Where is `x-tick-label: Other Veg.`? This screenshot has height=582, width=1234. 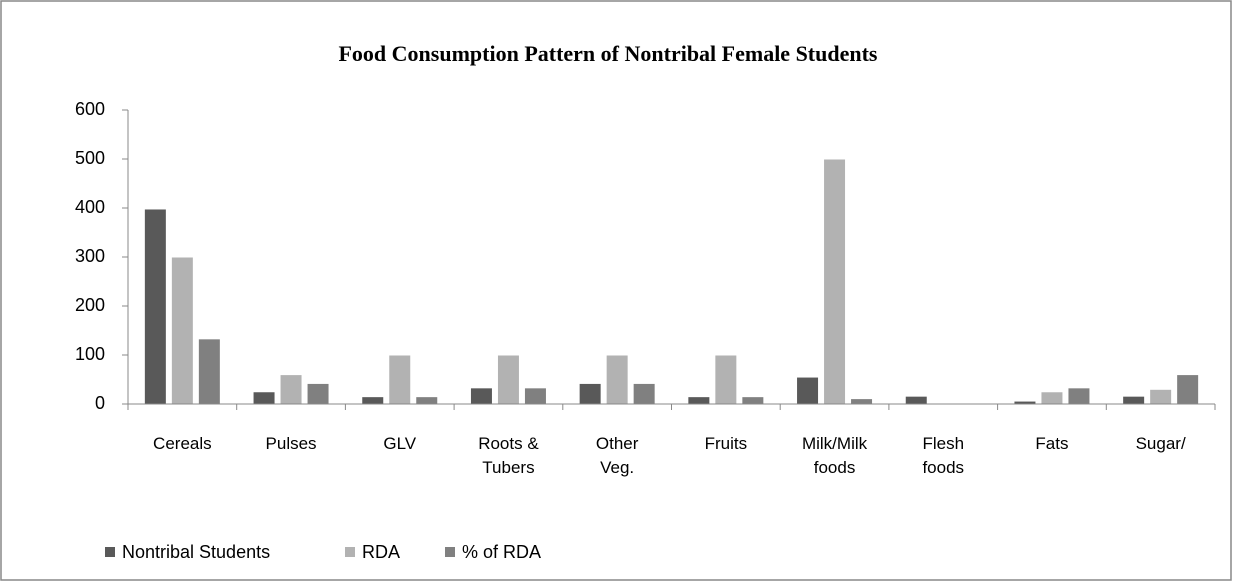 x-tick-label: Other Veg. is located at coordinates (617, 455).